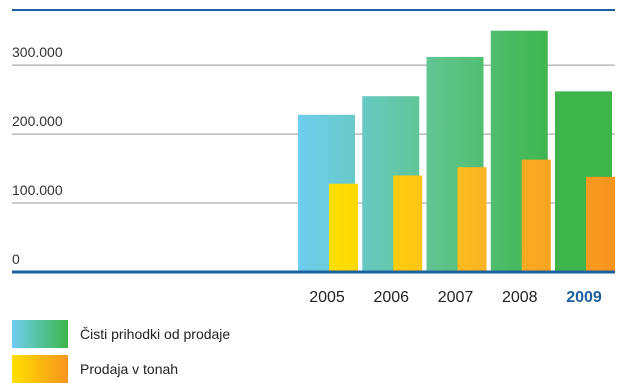 Image resolution: width=627 pixels, height=383 pixels. What do you see at coordinates (472, 219) in the screenshot?
I see `bar-sales-tonnes-2007` at bounding box center [472, 219].